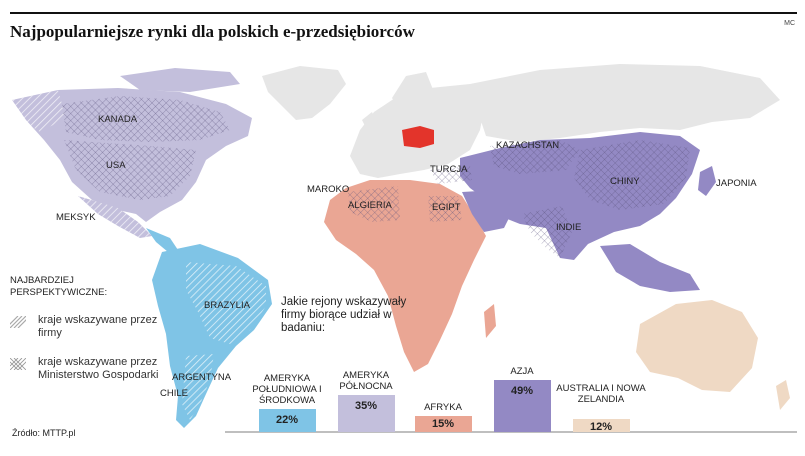 This screenshot has height=456, width=805. I want to click on scandinavia-shape, so click(413, 92).